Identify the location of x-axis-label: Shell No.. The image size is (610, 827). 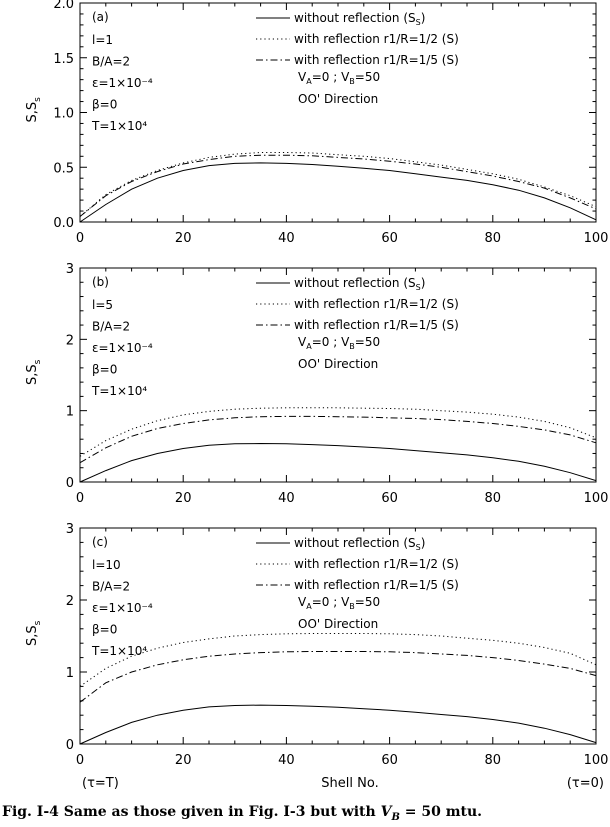
(349, 783).